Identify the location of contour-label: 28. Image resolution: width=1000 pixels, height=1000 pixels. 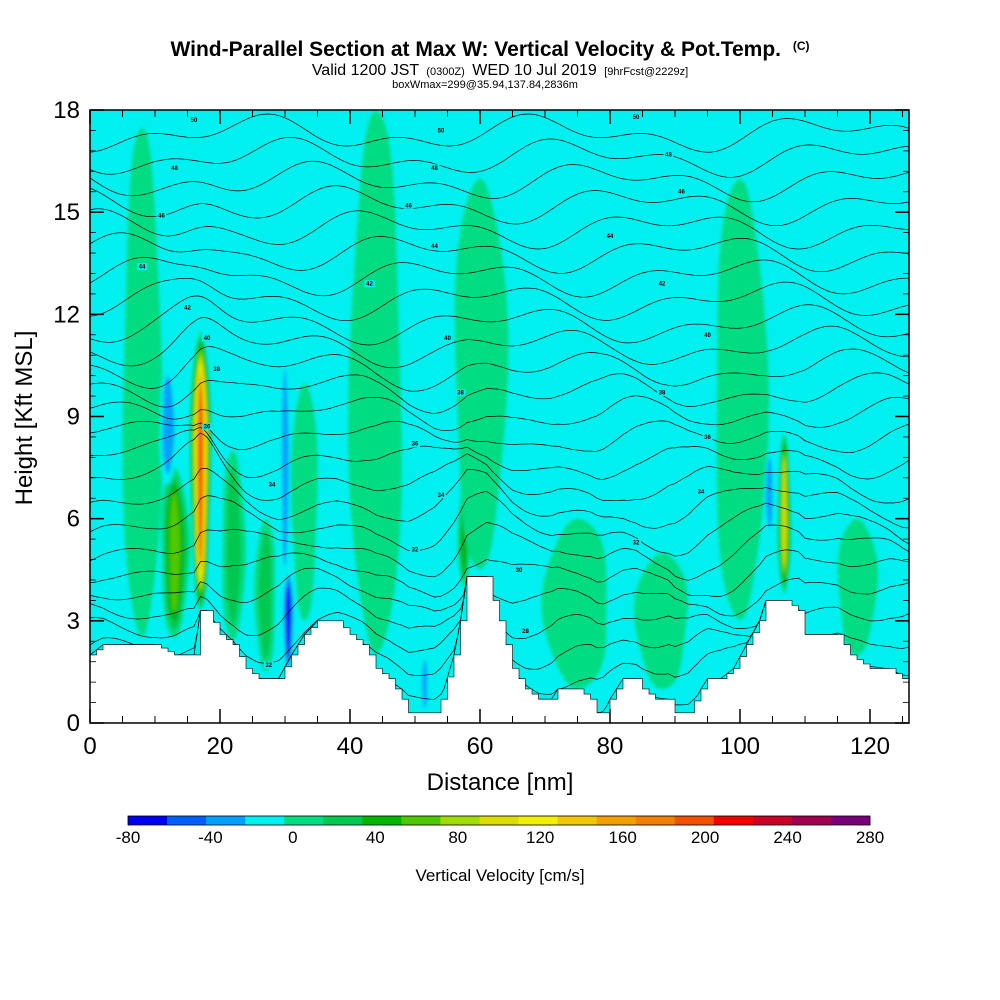
(525, 632).